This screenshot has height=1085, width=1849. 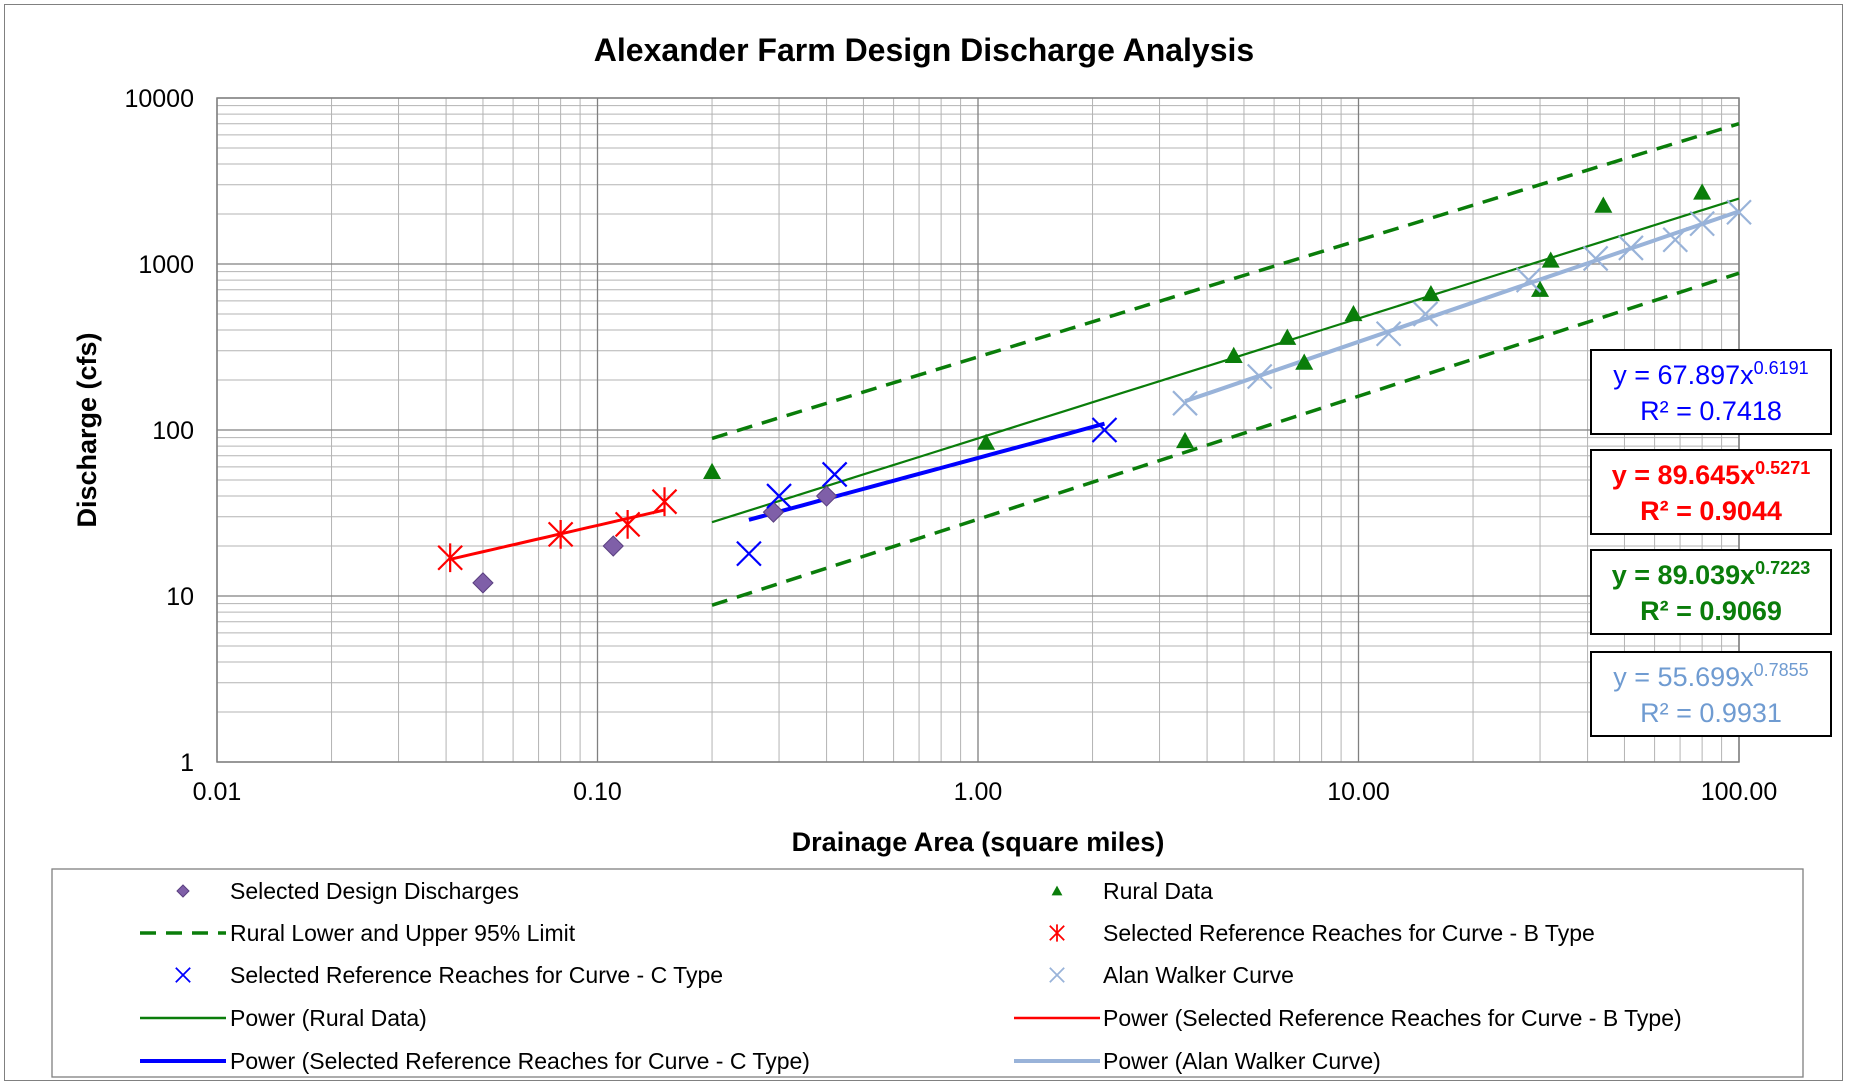 What do you see at coordinates (159, 99) in the screenshot?
I see `y-tick-label: 10000` at bounding box center [159, 99].